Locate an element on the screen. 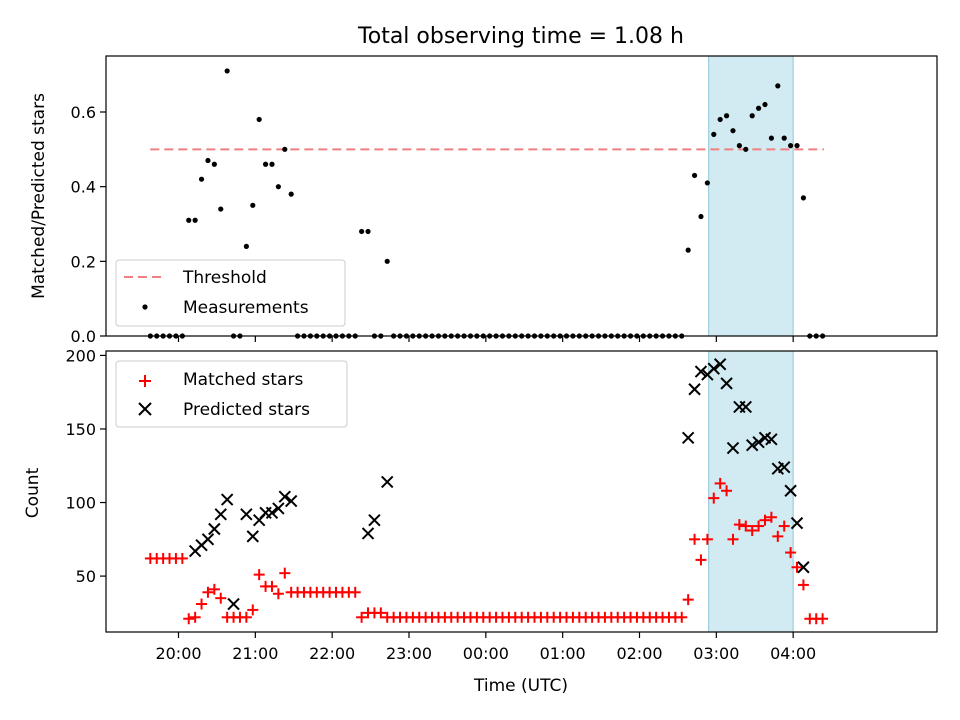  top-shaded-region is located at coordinates (751, 196).